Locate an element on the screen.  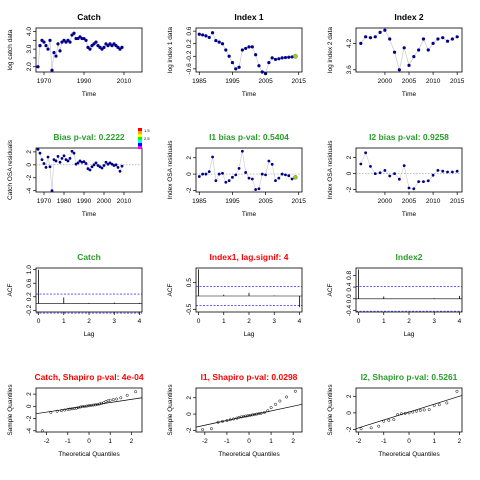
panel-title: Index1, lag.signif: 4 is located at coordinates (249, 257).